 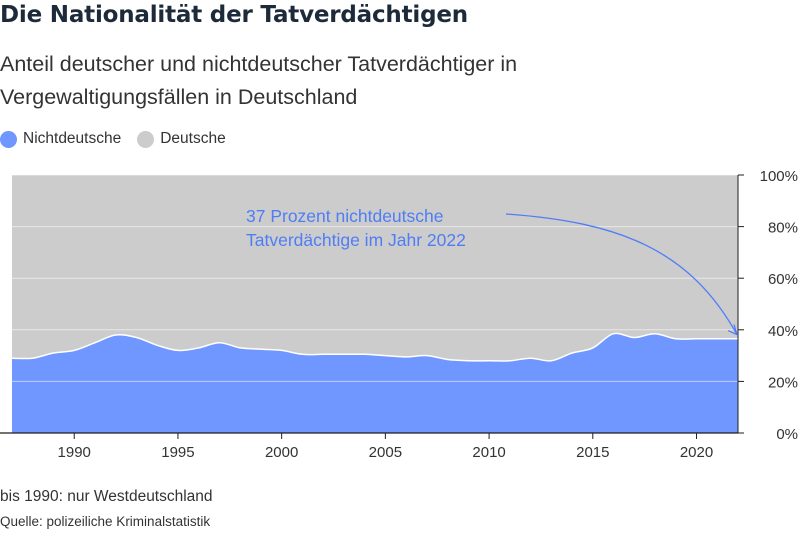 What do you see at coordinates (281, 452) in the screenshot?
I see `x-tick-label-2000: 2000` at bounding box center [281, 452].